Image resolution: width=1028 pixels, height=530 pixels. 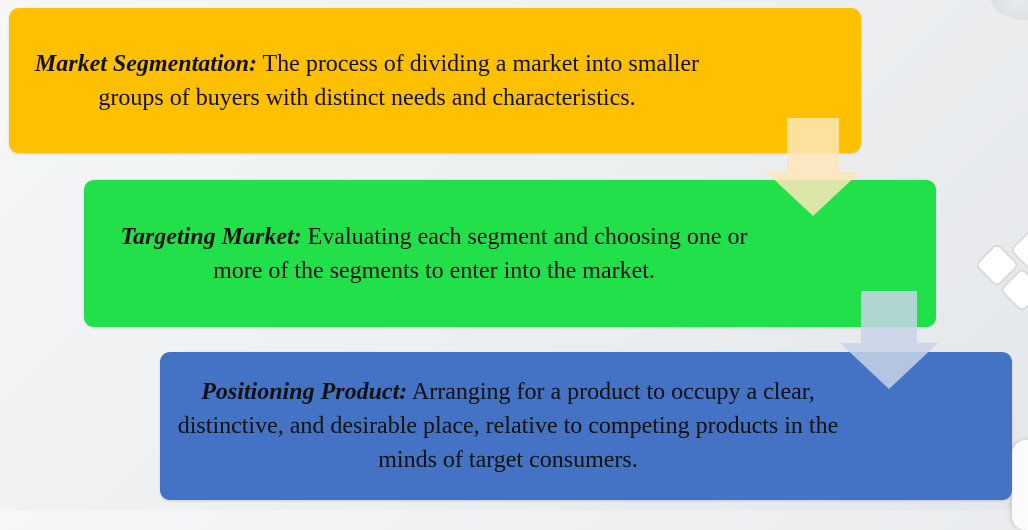 I want to click on keyboard-decoration, so click(x=1002, y=270).